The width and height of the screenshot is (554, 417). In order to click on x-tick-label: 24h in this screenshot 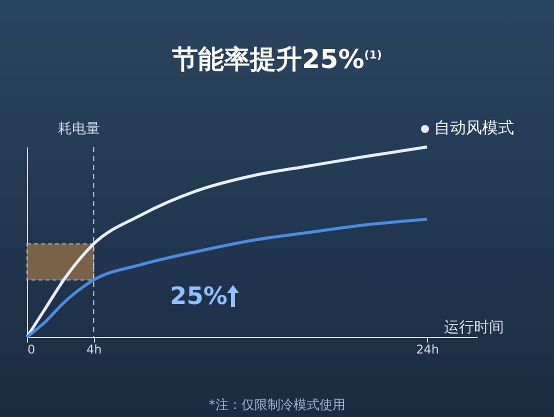, I will do `click(427, 349)`.